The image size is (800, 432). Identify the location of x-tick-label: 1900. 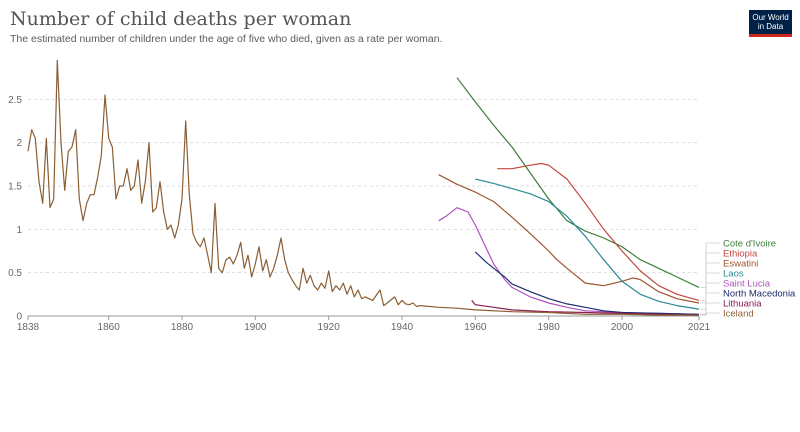
(255, 327).